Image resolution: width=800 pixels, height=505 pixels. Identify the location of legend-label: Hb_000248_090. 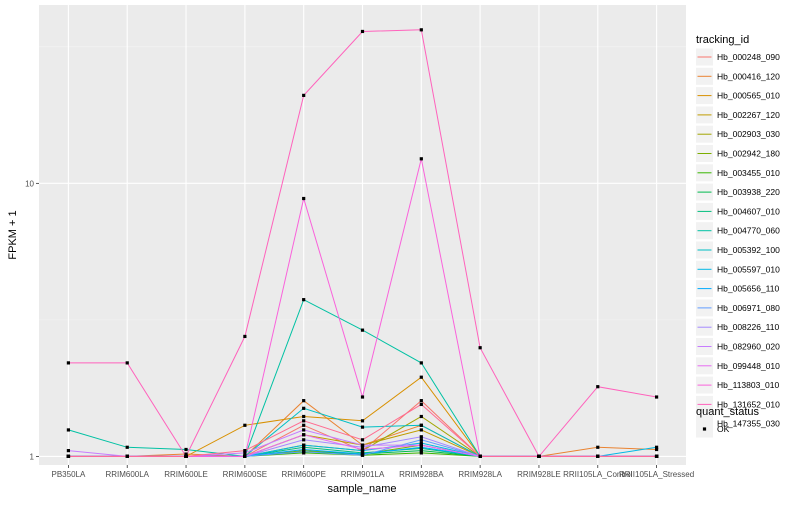
(748, 57).